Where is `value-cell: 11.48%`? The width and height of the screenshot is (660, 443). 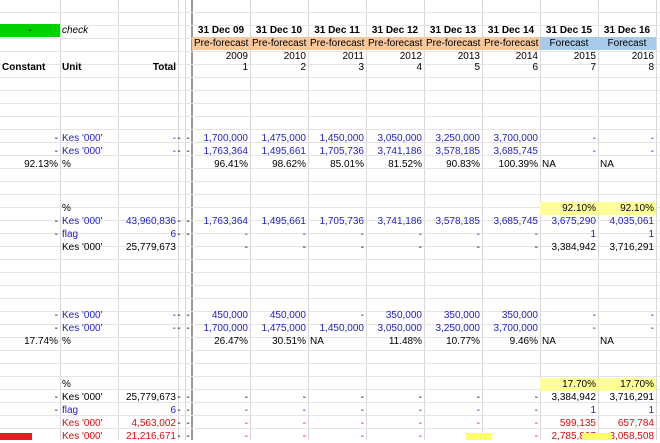 value-cell: 11.48% is located at coordinates (405, 341).